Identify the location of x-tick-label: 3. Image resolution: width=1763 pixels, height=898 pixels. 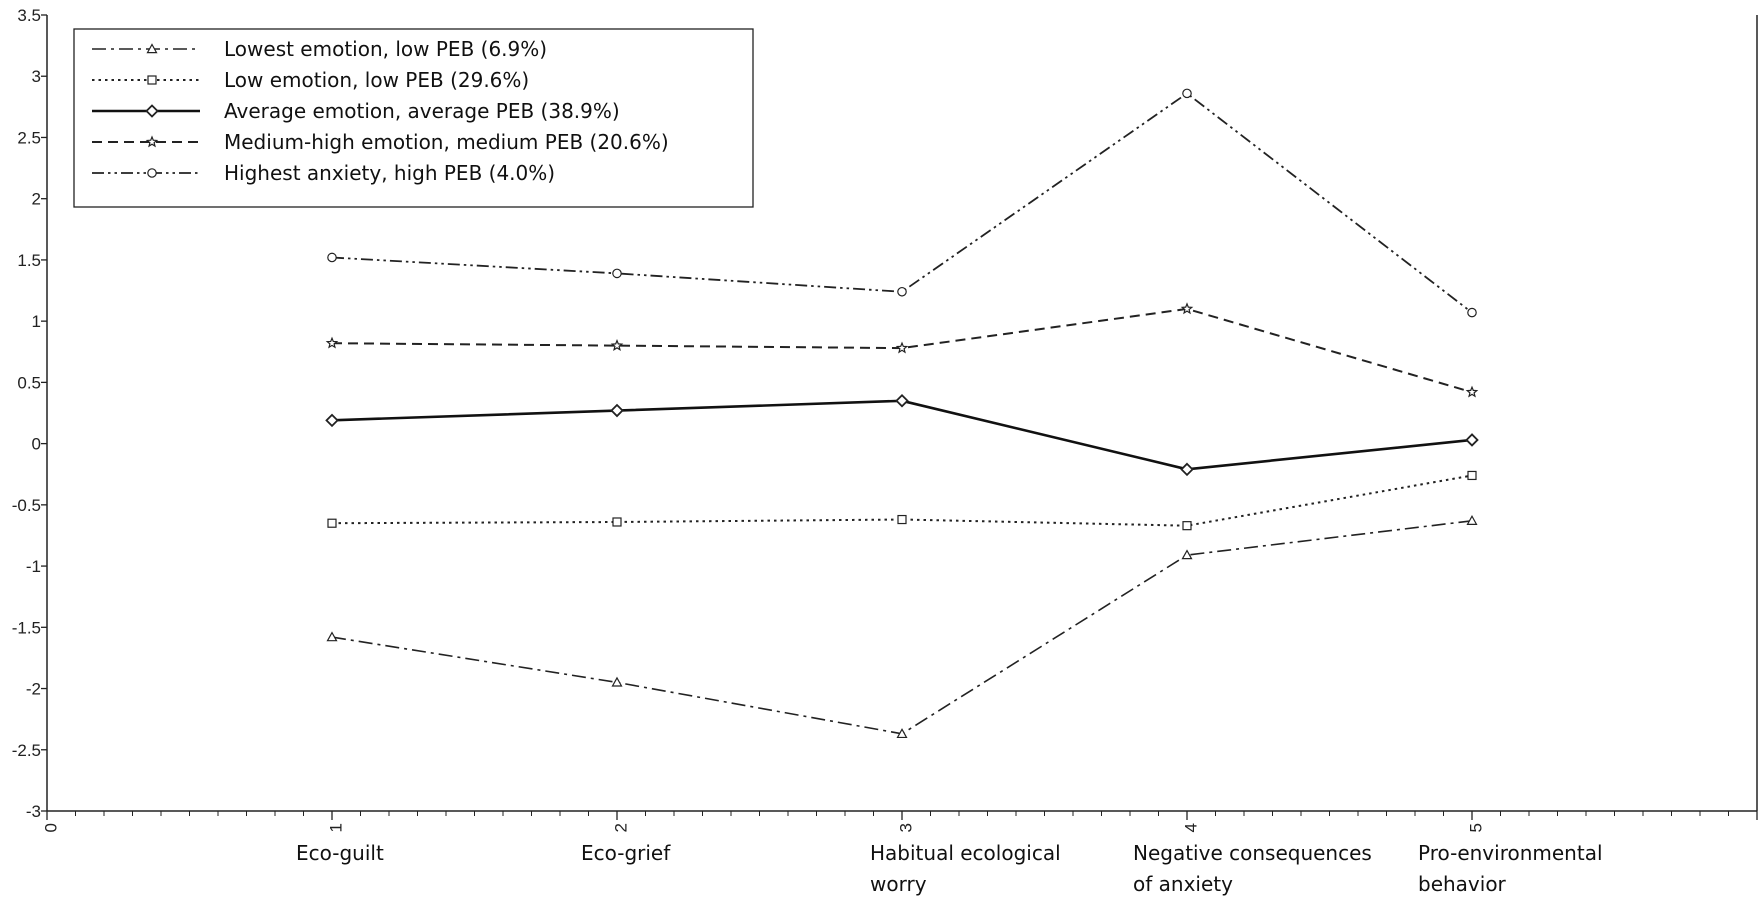
(905, 827).